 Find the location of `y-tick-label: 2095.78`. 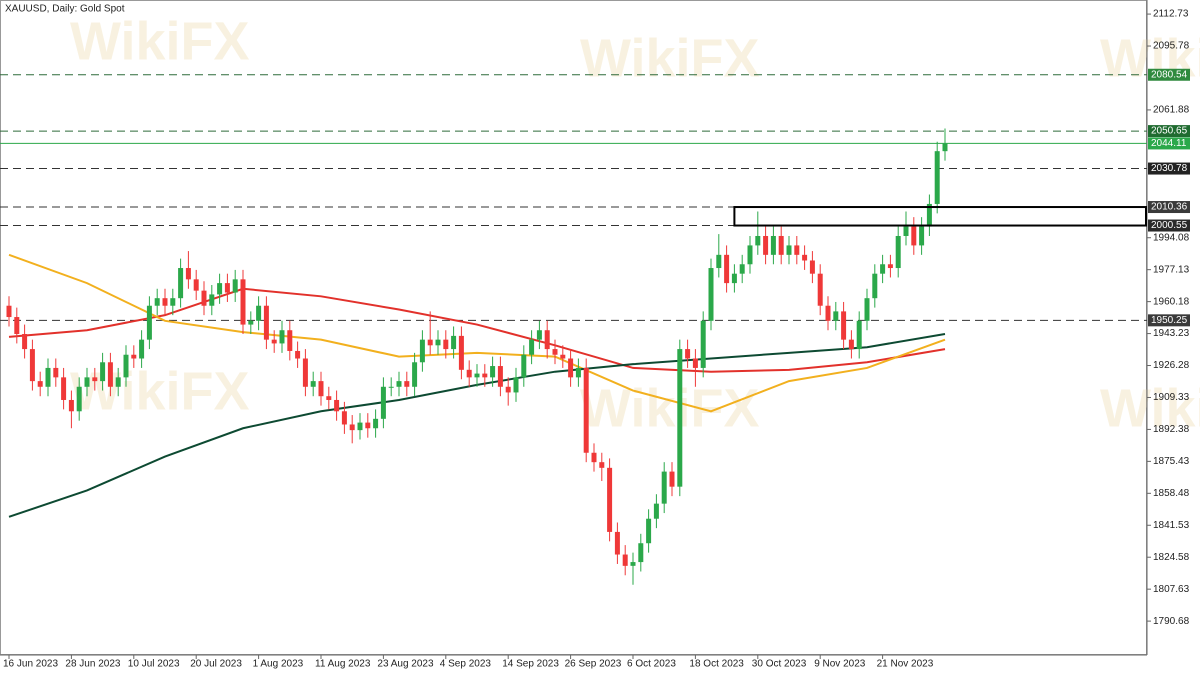

y-tick-label: 2095.78 is located at coordinates (1171, 46).